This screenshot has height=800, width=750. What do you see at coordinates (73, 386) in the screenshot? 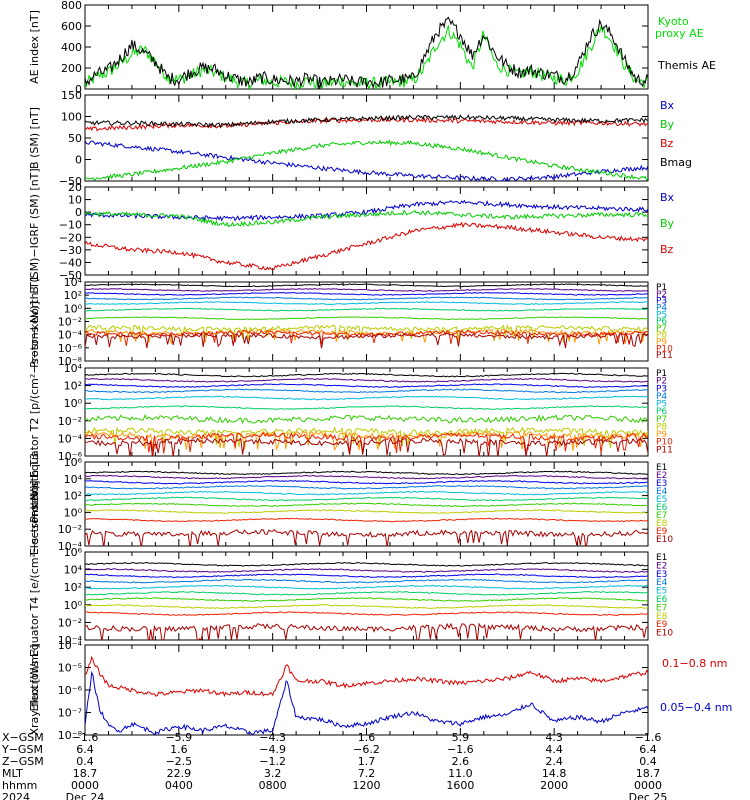
I see `y-tick-label: 10²` at bounding box center [73, 386].